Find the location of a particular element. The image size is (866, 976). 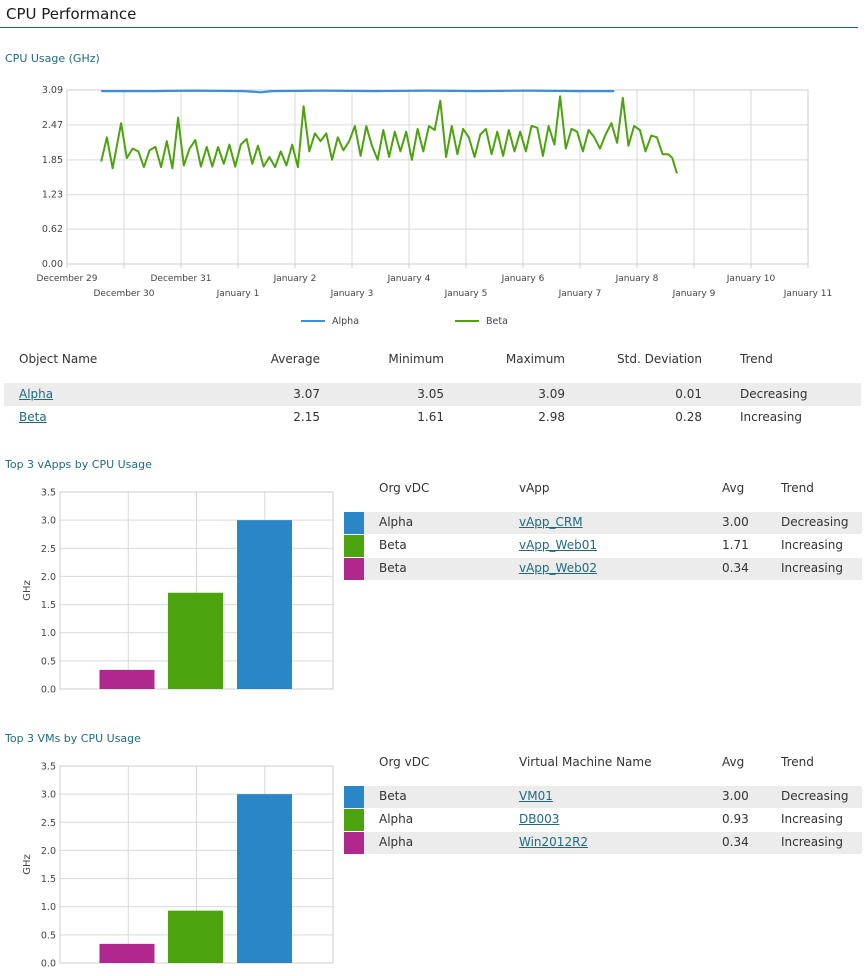

table-row: Beta VM01 3.00 Decreasing is located at coordinates (603, 797).